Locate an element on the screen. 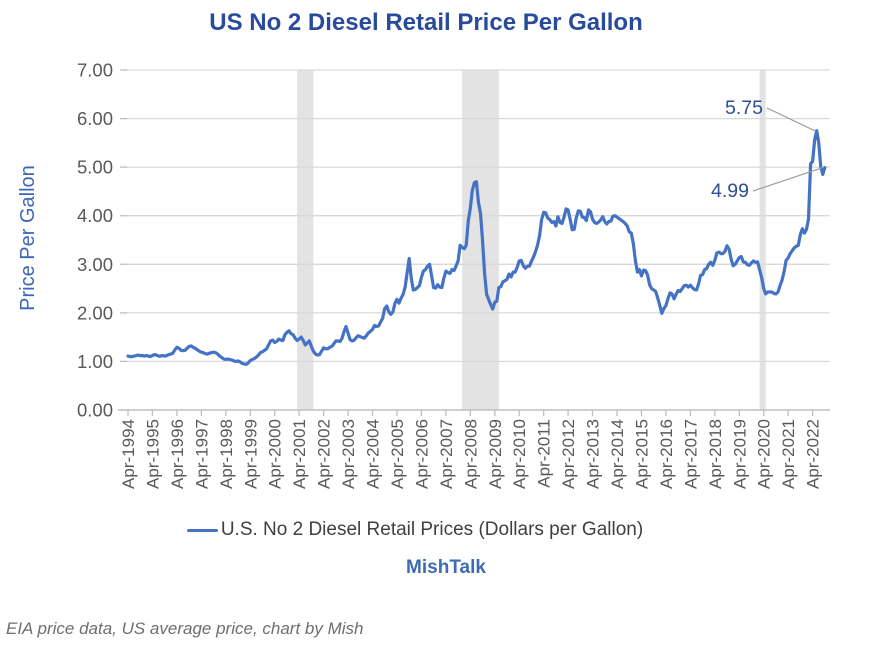  svg-text: 1.00 is located at coordinates (95, 361).